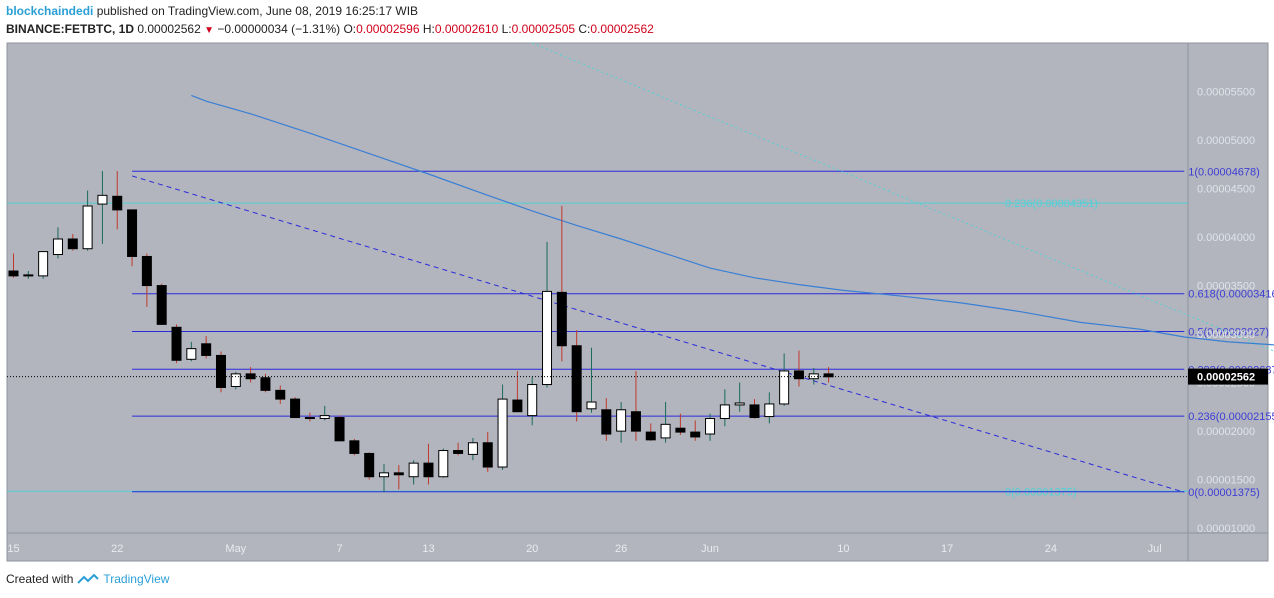 The width and height of the screenshot is (1274, 598). Describe the element at coordinates (532, 549) in the screenshot. I see `x-tick-label: 20` at that location.